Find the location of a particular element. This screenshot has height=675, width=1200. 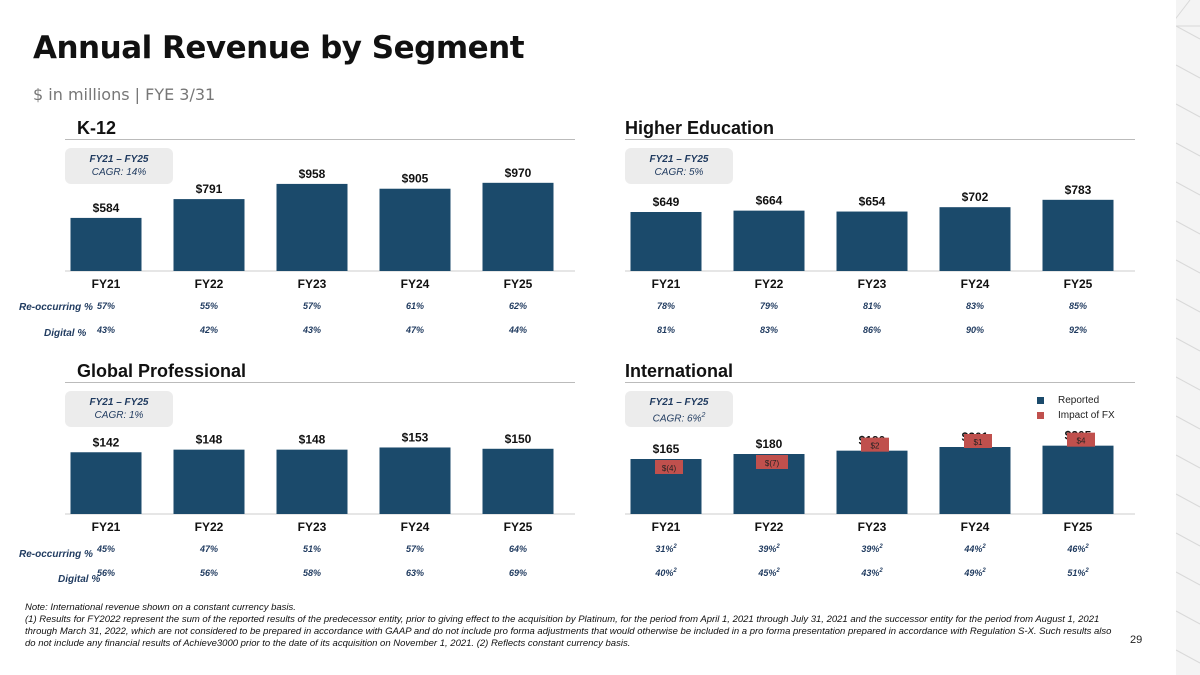

cagr-box: FY21 – FY25 CAGR: 14% is located at coordinates (119, 166).